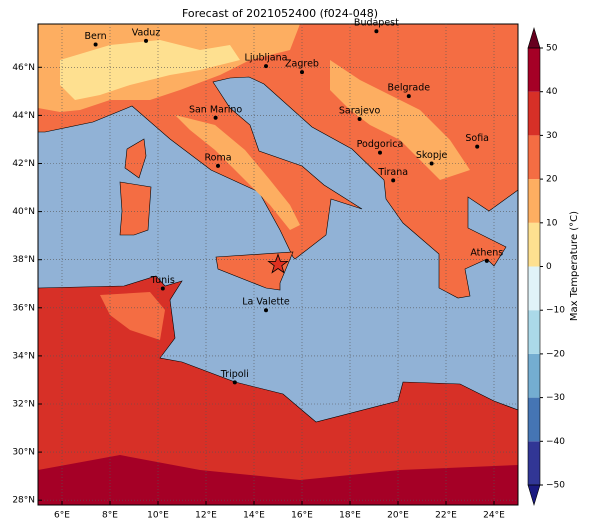  Describe the element at coordinates (23, 308) in the screenshot. I see `y-tick-label: 36°N` at that location.